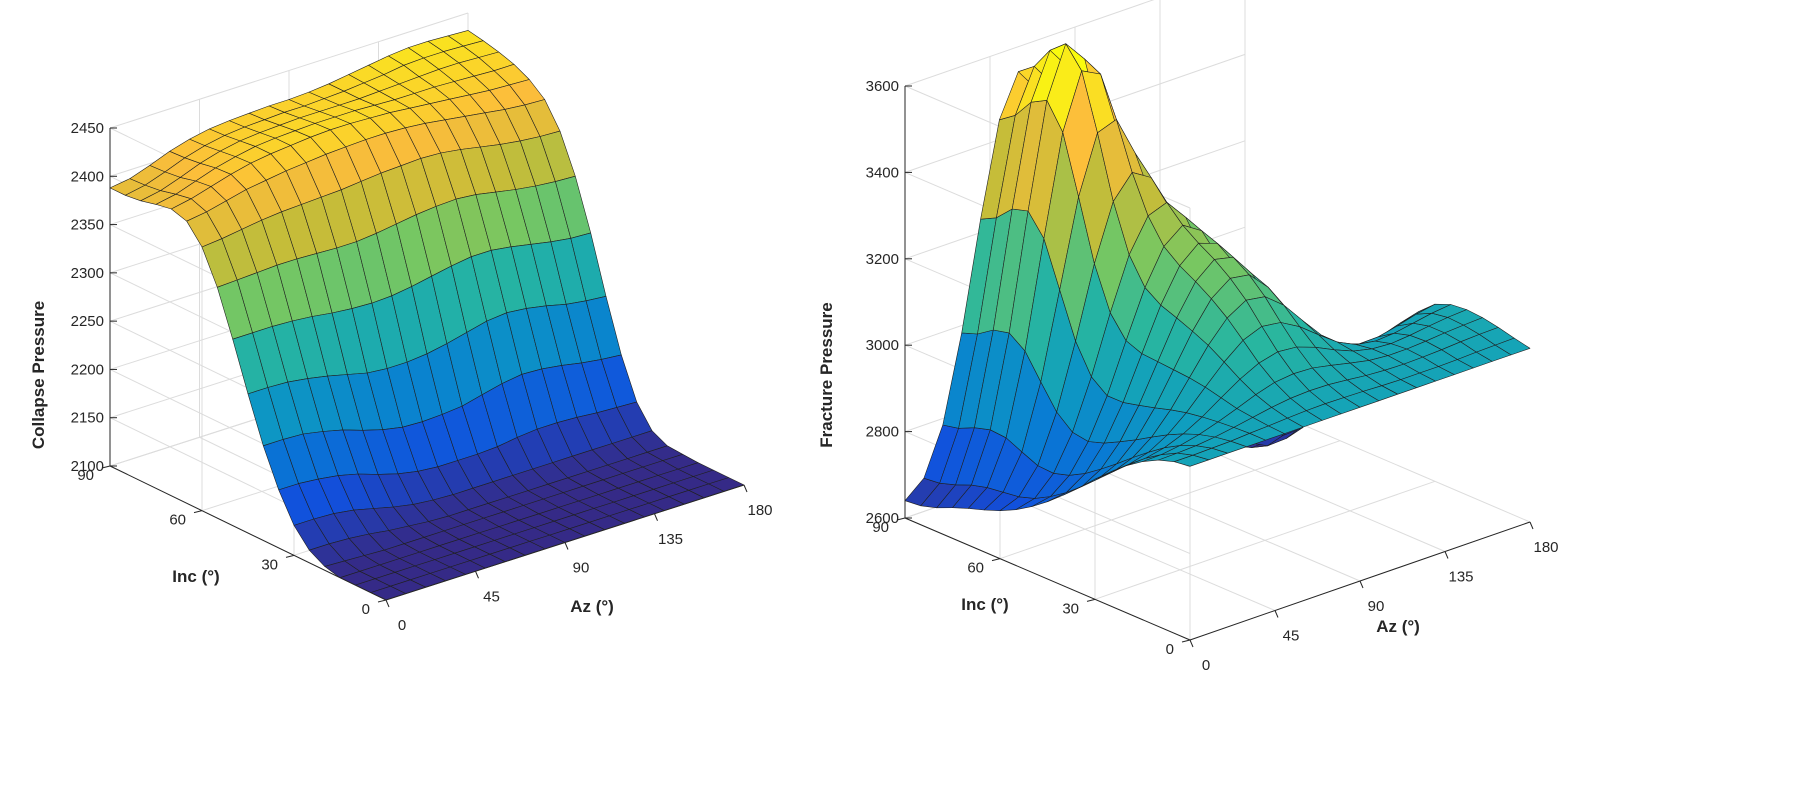 Image resolution: width=1803 pixels, height=808 pixels. What do you see at coordinates (826, 375) in the screenshot?
I see `fracture-zlabel: Fracture Pressure` at bounding box center [826, 375].